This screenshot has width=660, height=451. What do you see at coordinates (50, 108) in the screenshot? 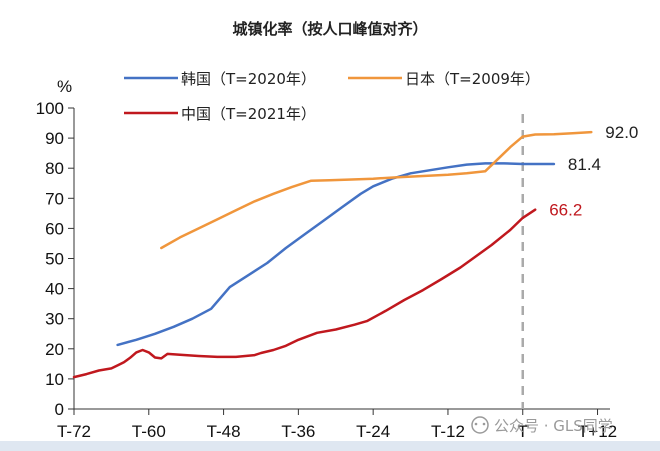
I see `y-tick-label: 100` at bounding box center [50, 108].